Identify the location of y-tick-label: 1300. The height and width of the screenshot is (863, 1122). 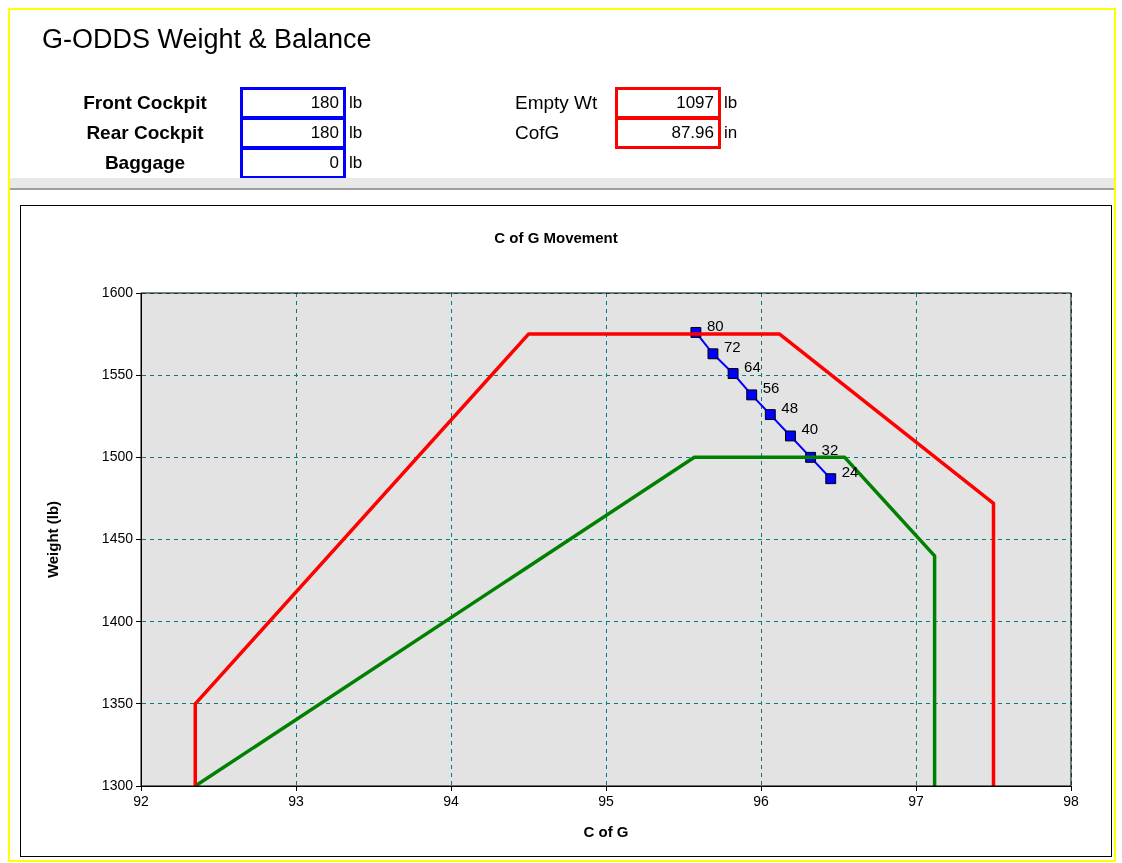
(117, 784).